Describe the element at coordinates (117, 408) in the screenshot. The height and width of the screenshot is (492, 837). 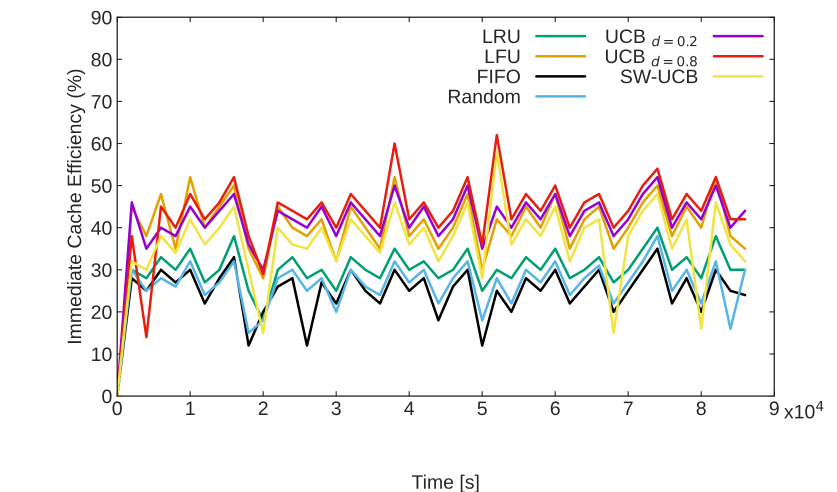
I see `x-tick-label: 0` at that location.